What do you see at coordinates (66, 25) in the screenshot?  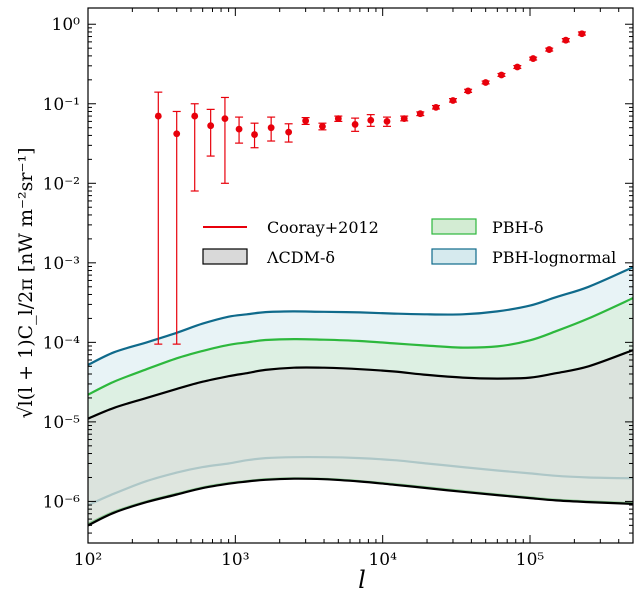 I see `y-tick-label: 10⁰` at bounding box center [66, 25].